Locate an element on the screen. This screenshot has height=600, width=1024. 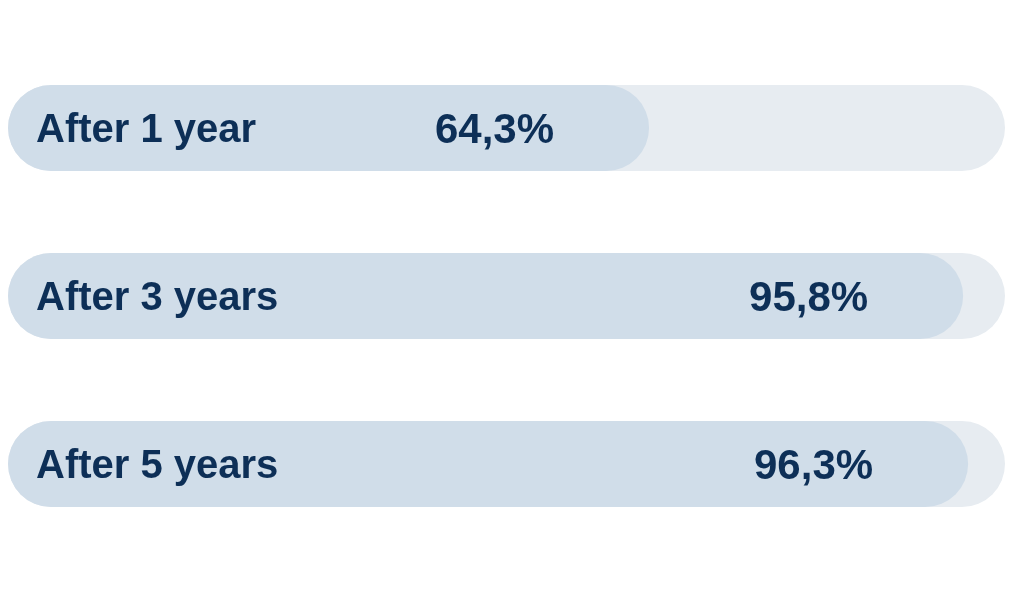
y-tick-label: After 1 year is located at coordinates (146, 128).